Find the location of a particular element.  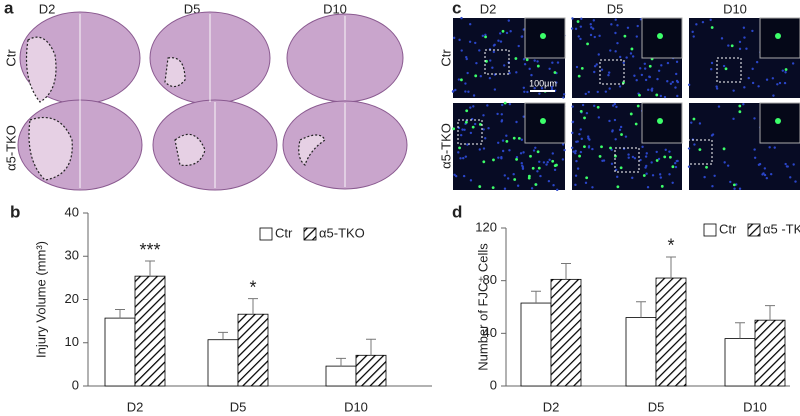

y-tick-label: 20 is located at coordinates (72, 298).